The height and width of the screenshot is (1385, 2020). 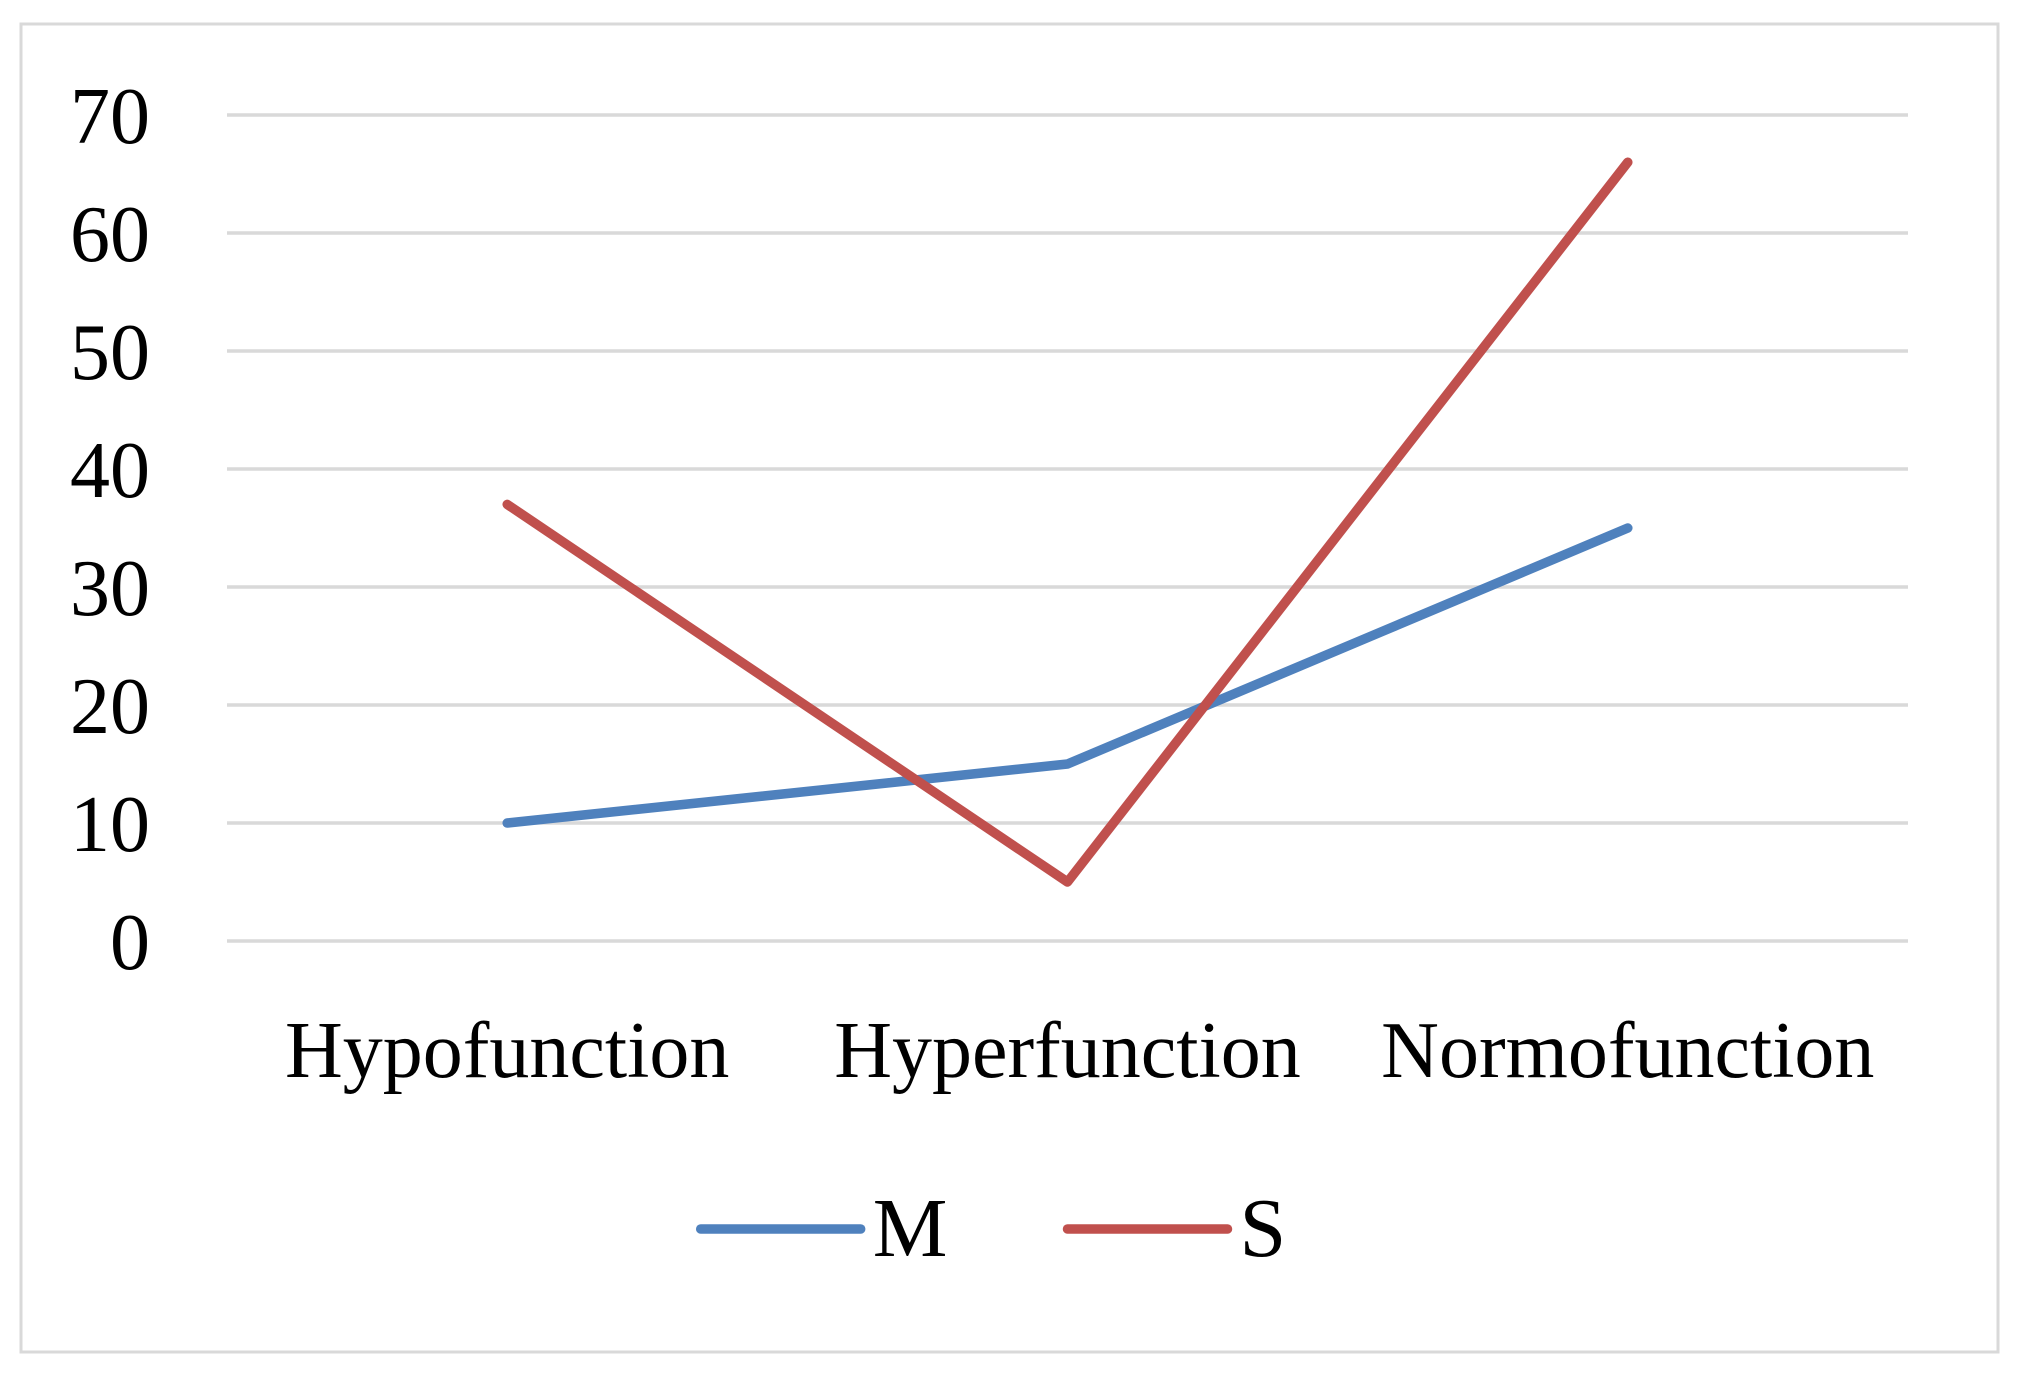 I want to click on x-category-label: Normofunction, so click(x=1627, y=1051).